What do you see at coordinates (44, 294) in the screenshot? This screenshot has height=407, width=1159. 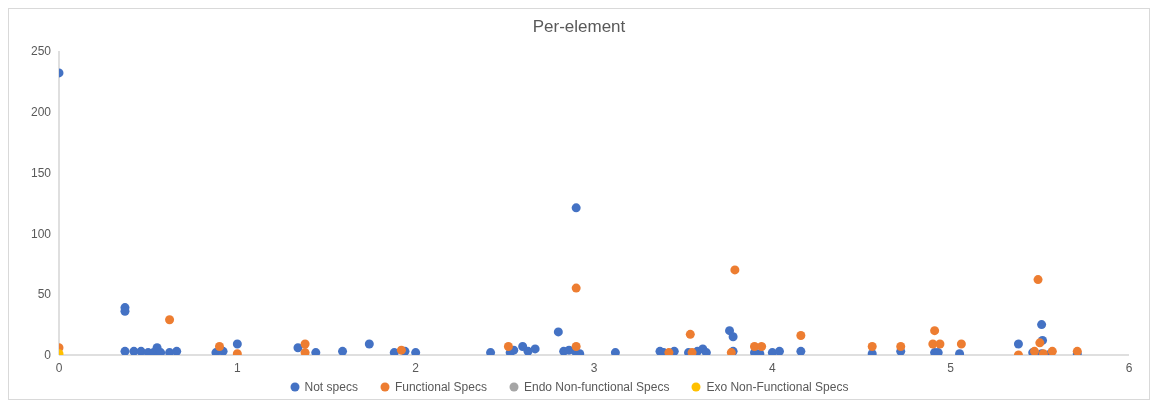 I see `y-tick-label: 50` at bounding box center [44, 294].